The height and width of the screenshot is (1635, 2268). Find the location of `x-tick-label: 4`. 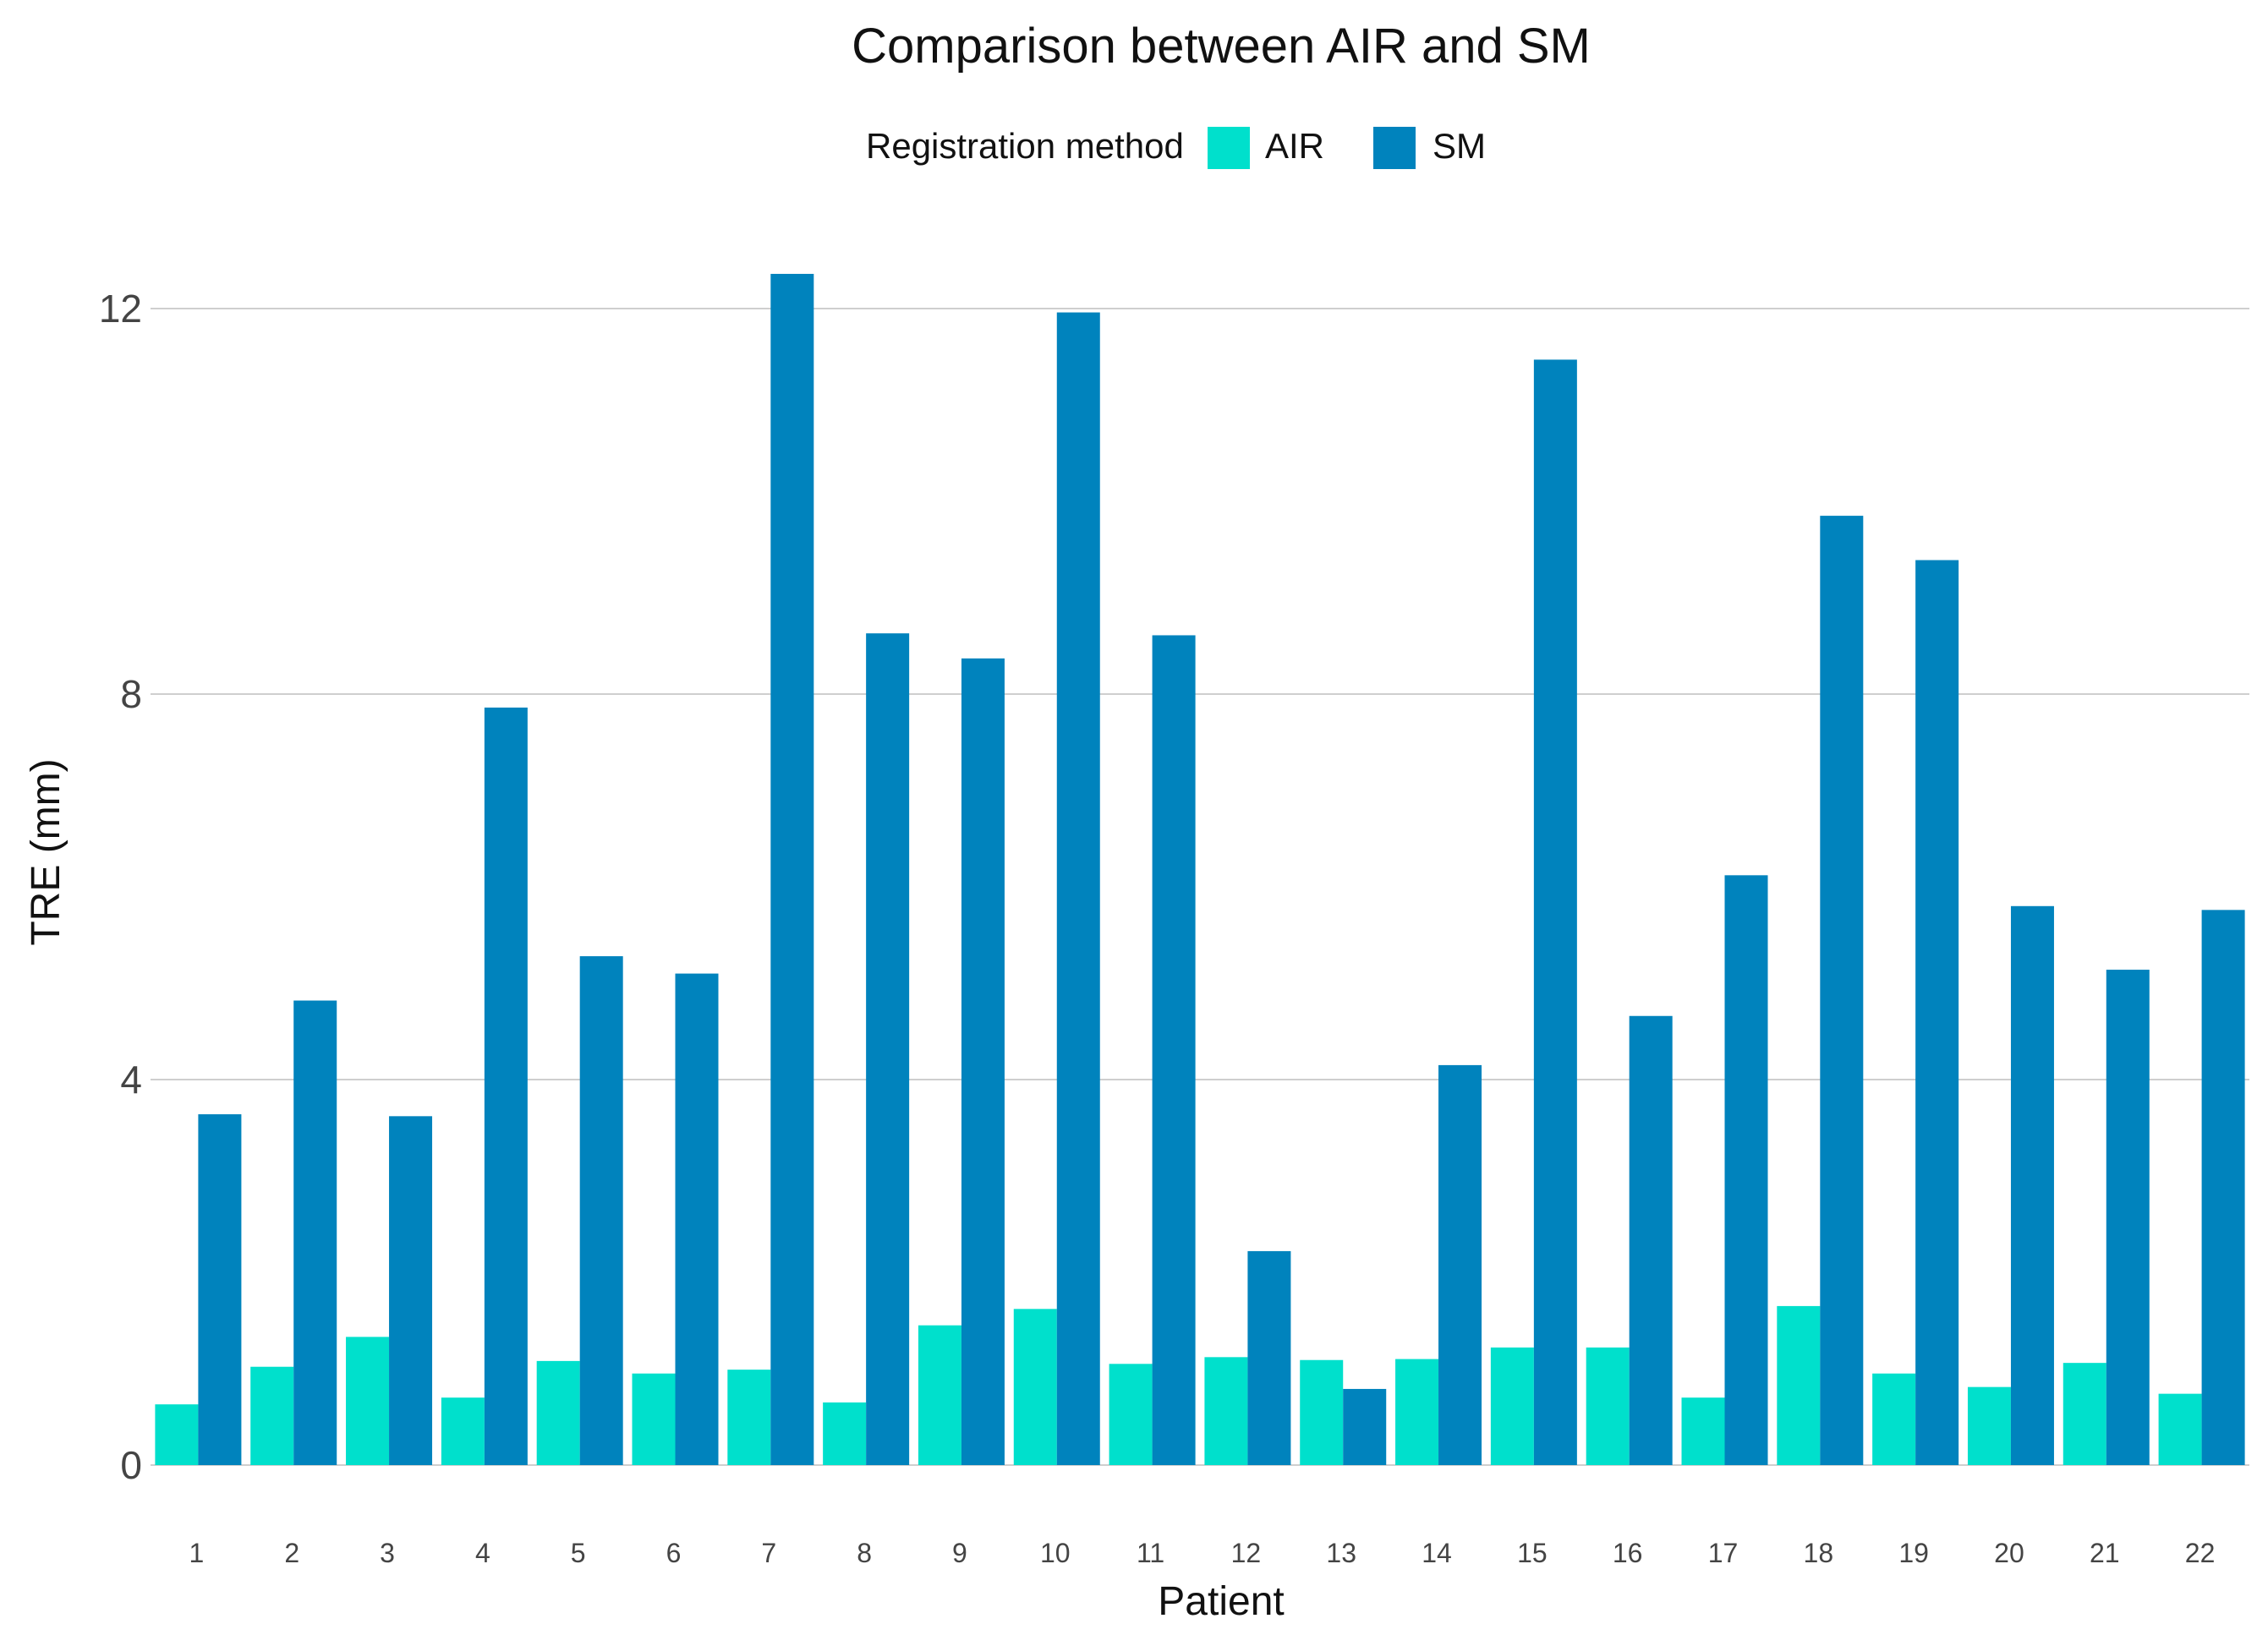

x-tick-label: 4 is located at coordinates (483, 1553).